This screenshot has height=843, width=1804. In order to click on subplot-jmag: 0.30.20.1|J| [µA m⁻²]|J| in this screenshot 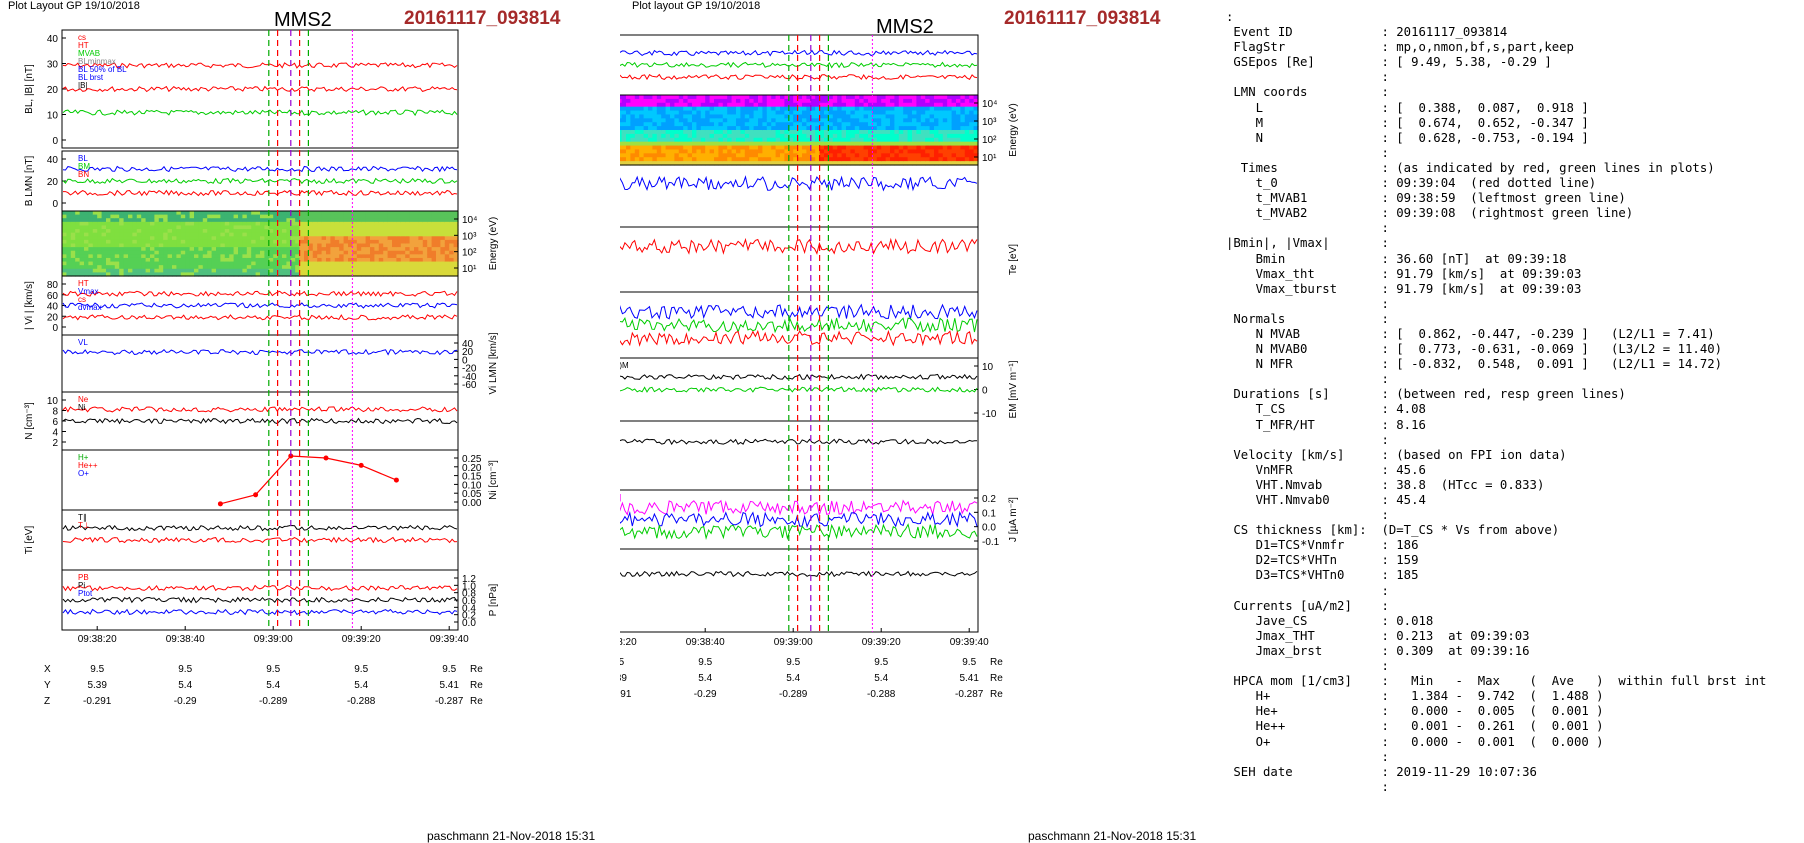, I will do `click(799, 455)`.